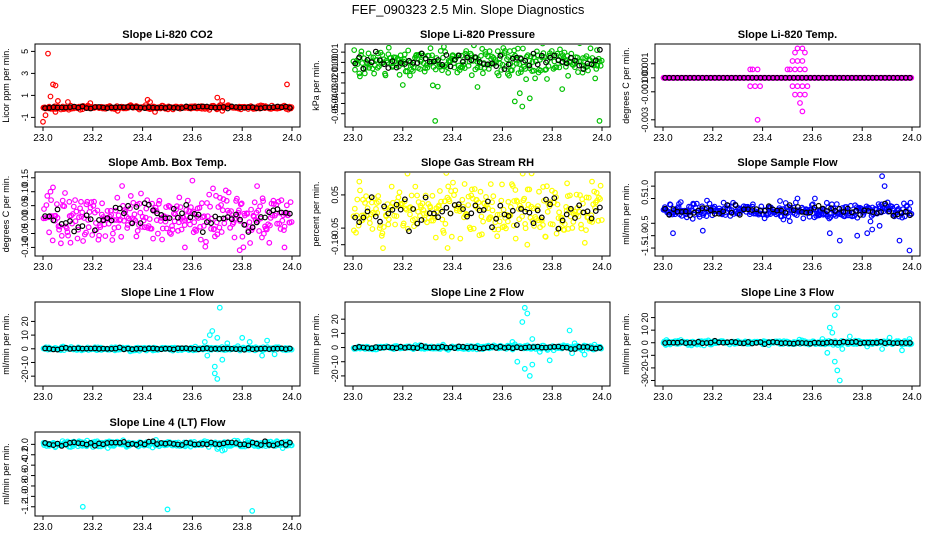  What do you see at coordinates (645, 120) in the screenshot?
I see `y-tick-label: -0.003` at bounding box center [645, 120].